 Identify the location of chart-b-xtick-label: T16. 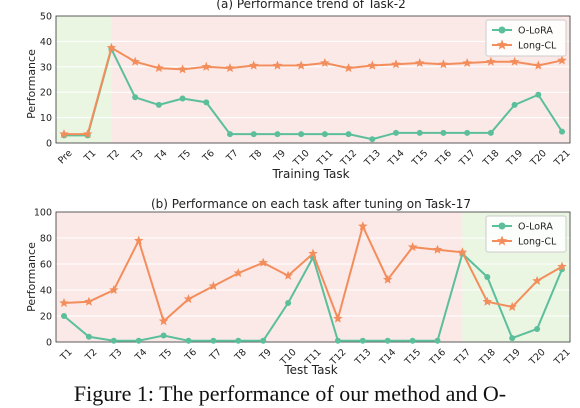
(437, 357).